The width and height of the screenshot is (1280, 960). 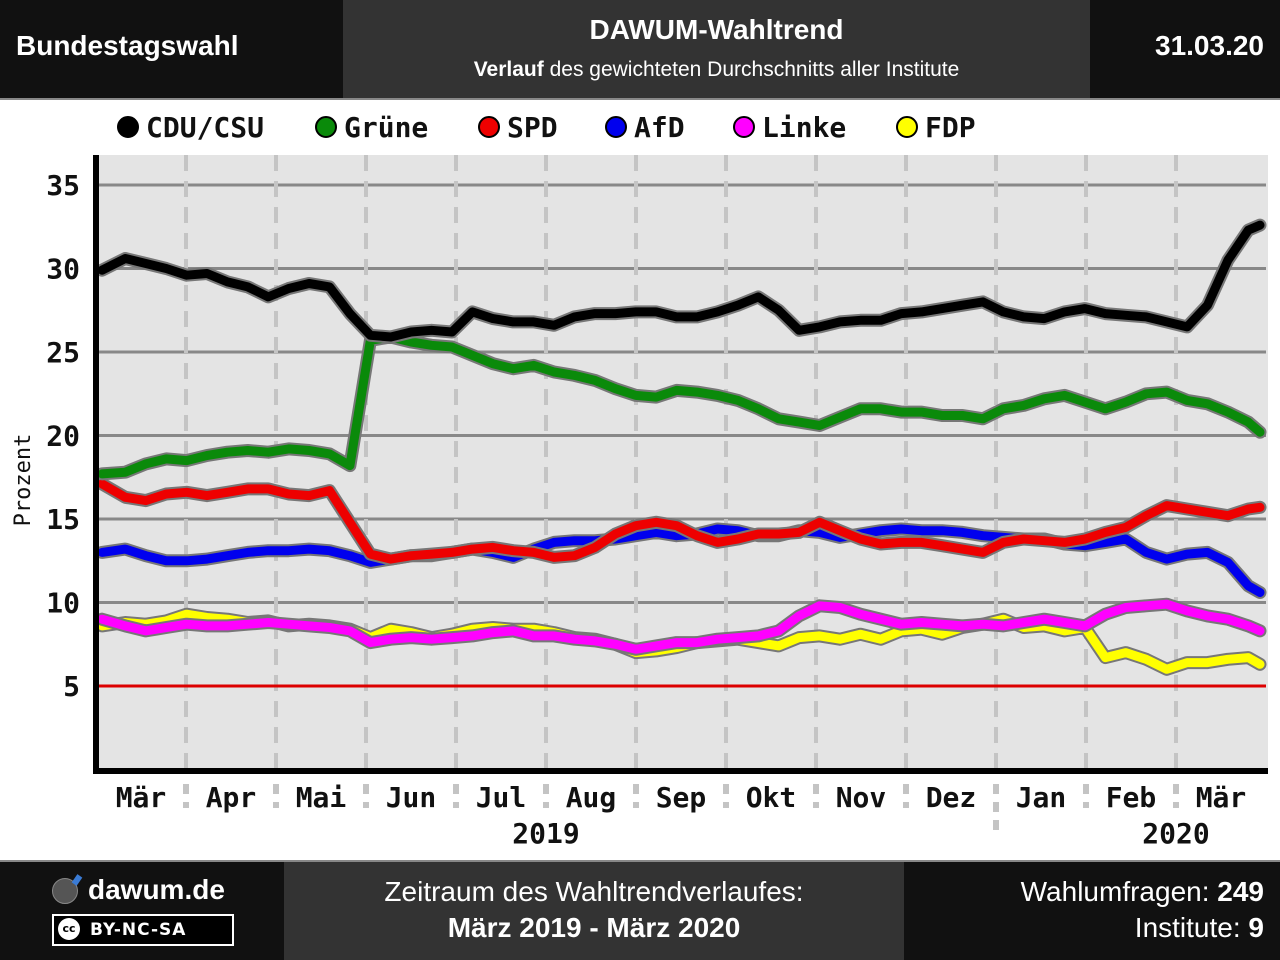 I want to click on header-left: Bundestagswahl, so click(x=171, y=49).